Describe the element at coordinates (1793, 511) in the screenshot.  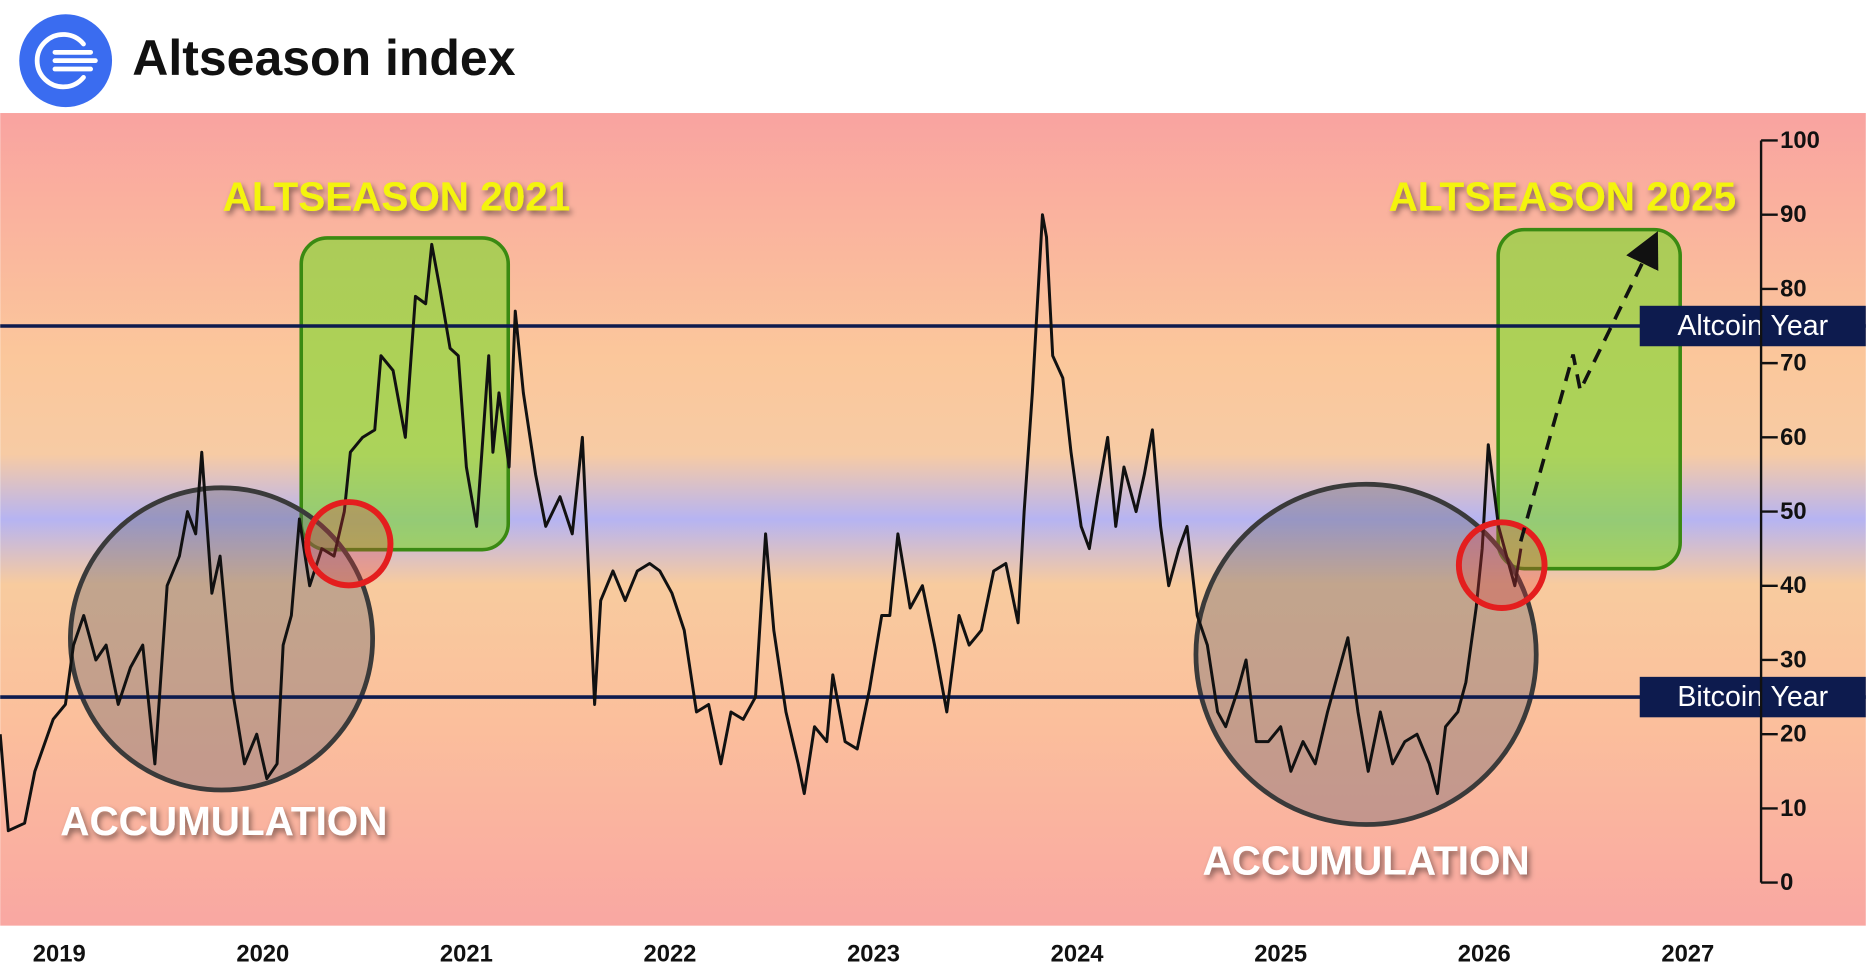
I see `y-tick-label: 50` at that location.